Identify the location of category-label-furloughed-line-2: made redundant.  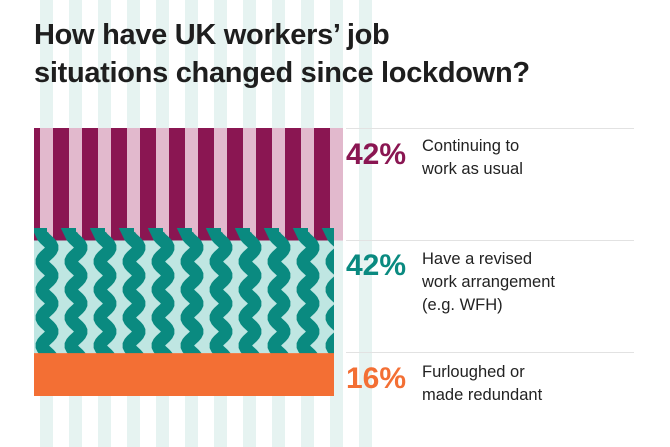
(482, 395).